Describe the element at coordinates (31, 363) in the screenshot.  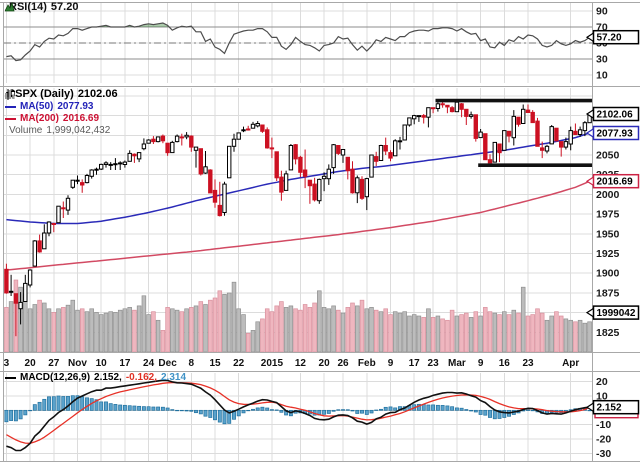
I see `x-tick-label: 20` at that location.